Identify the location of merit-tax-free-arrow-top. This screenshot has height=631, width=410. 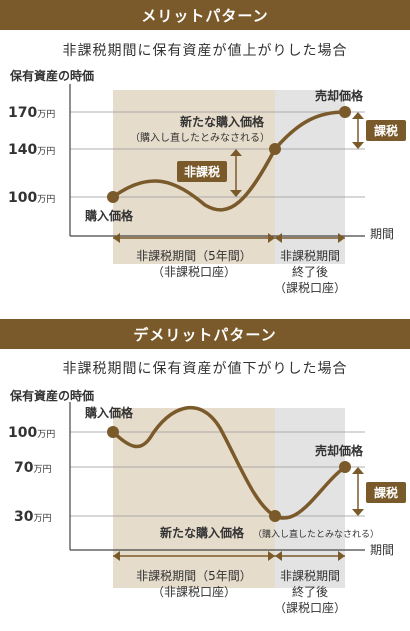
(236, 152).